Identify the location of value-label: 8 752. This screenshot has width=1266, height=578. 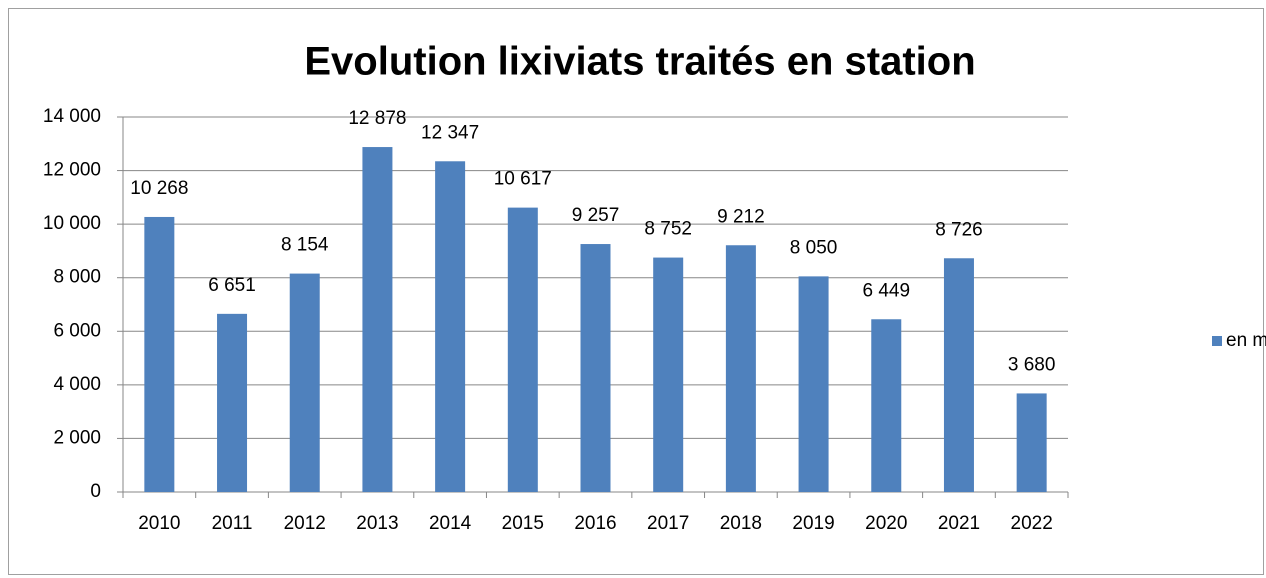
(668, 229).